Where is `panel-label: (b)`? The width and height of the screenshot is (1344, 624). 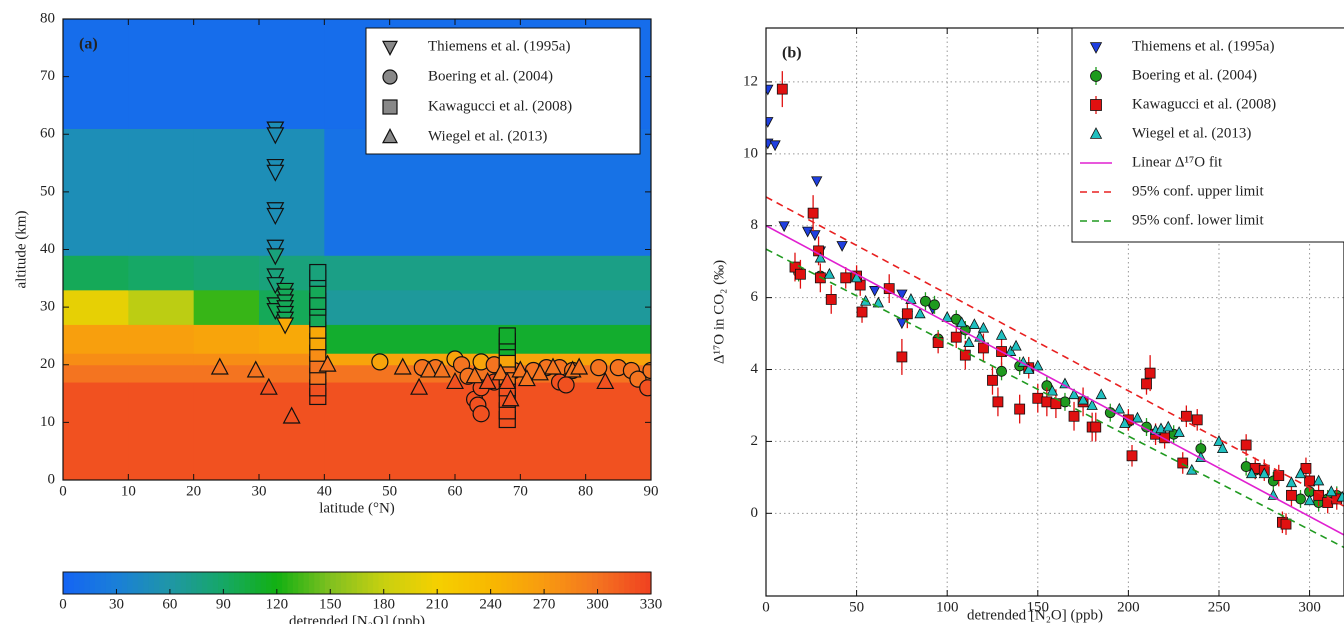
panel-label: (b) is located at coordinates (792, 53).